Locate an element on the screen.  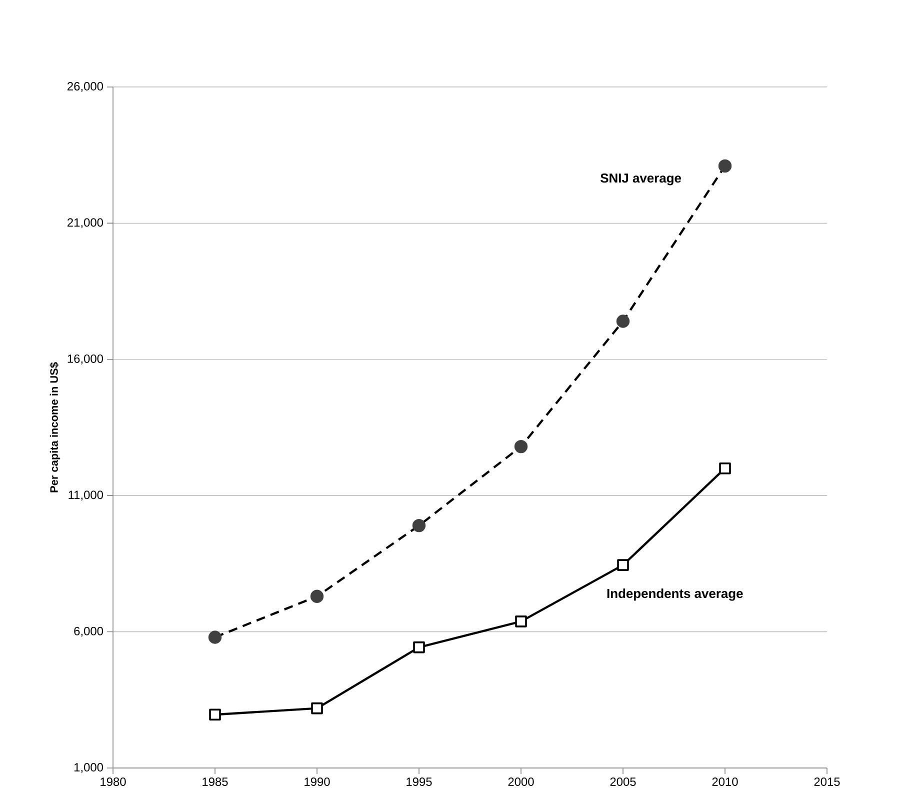
x-tick-label: 1995 is located at coordinates (419, 782).